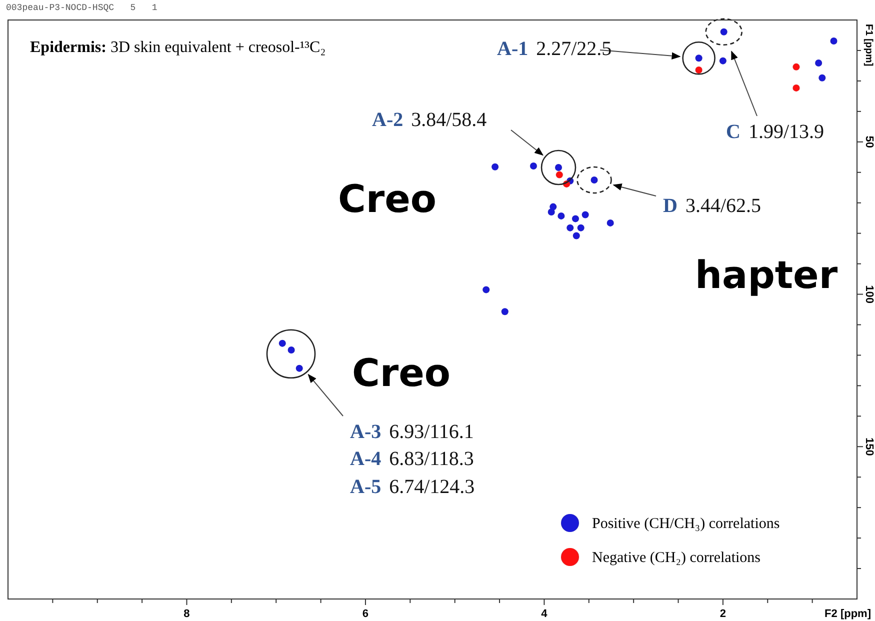 This screenshot has height=621, width=875. I want to click on annotation: D 3.44/62.5, so click(712, 206).